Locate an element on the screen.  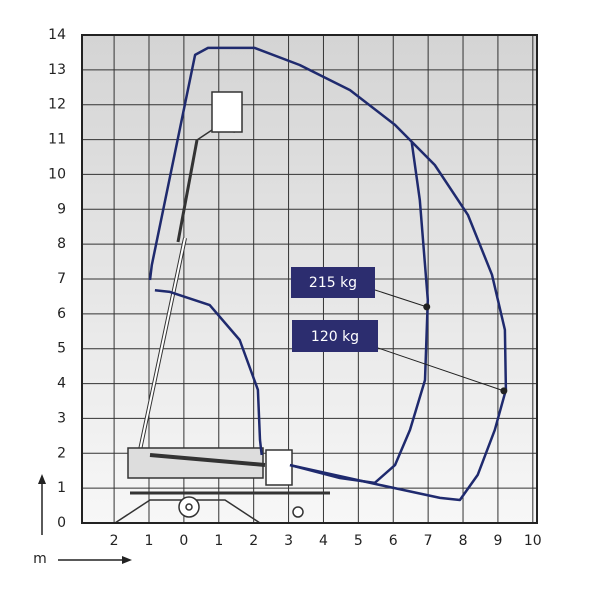
y-tick-label: 14 is located at coordinates (57, 35).